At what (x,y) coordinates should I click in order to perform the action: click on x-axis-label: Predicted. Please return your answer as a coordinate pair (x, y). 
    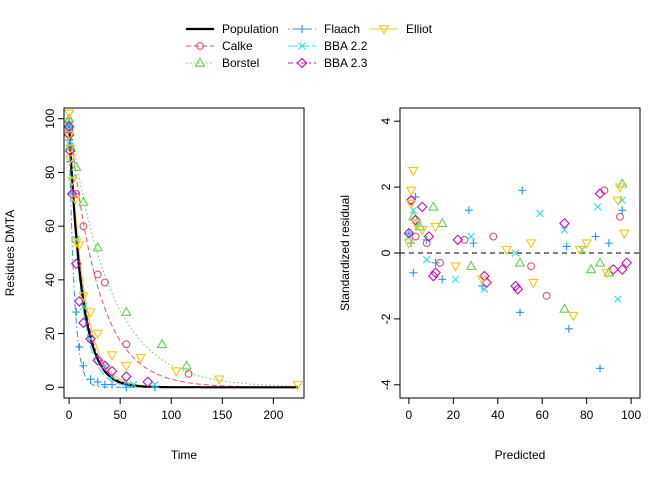
    Looking at the image, I should click on (520, 455).